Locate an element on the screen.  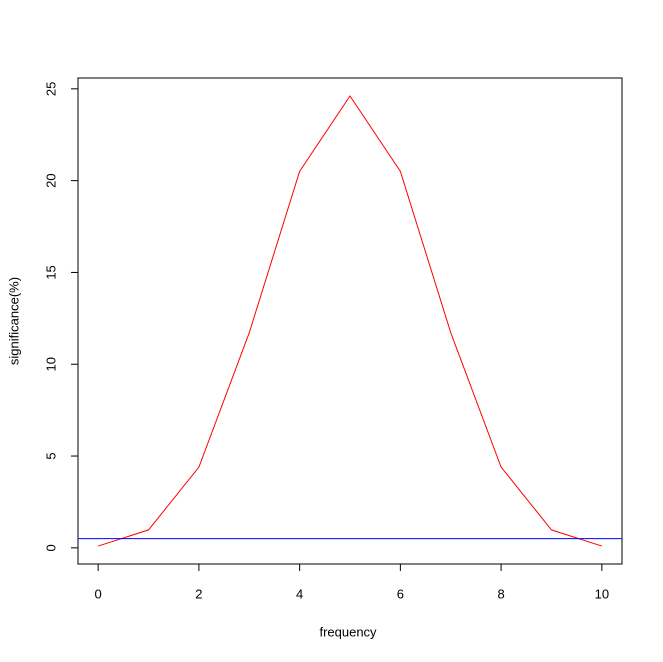
x-tick-label: 10 is located at coordinates (602, 593).